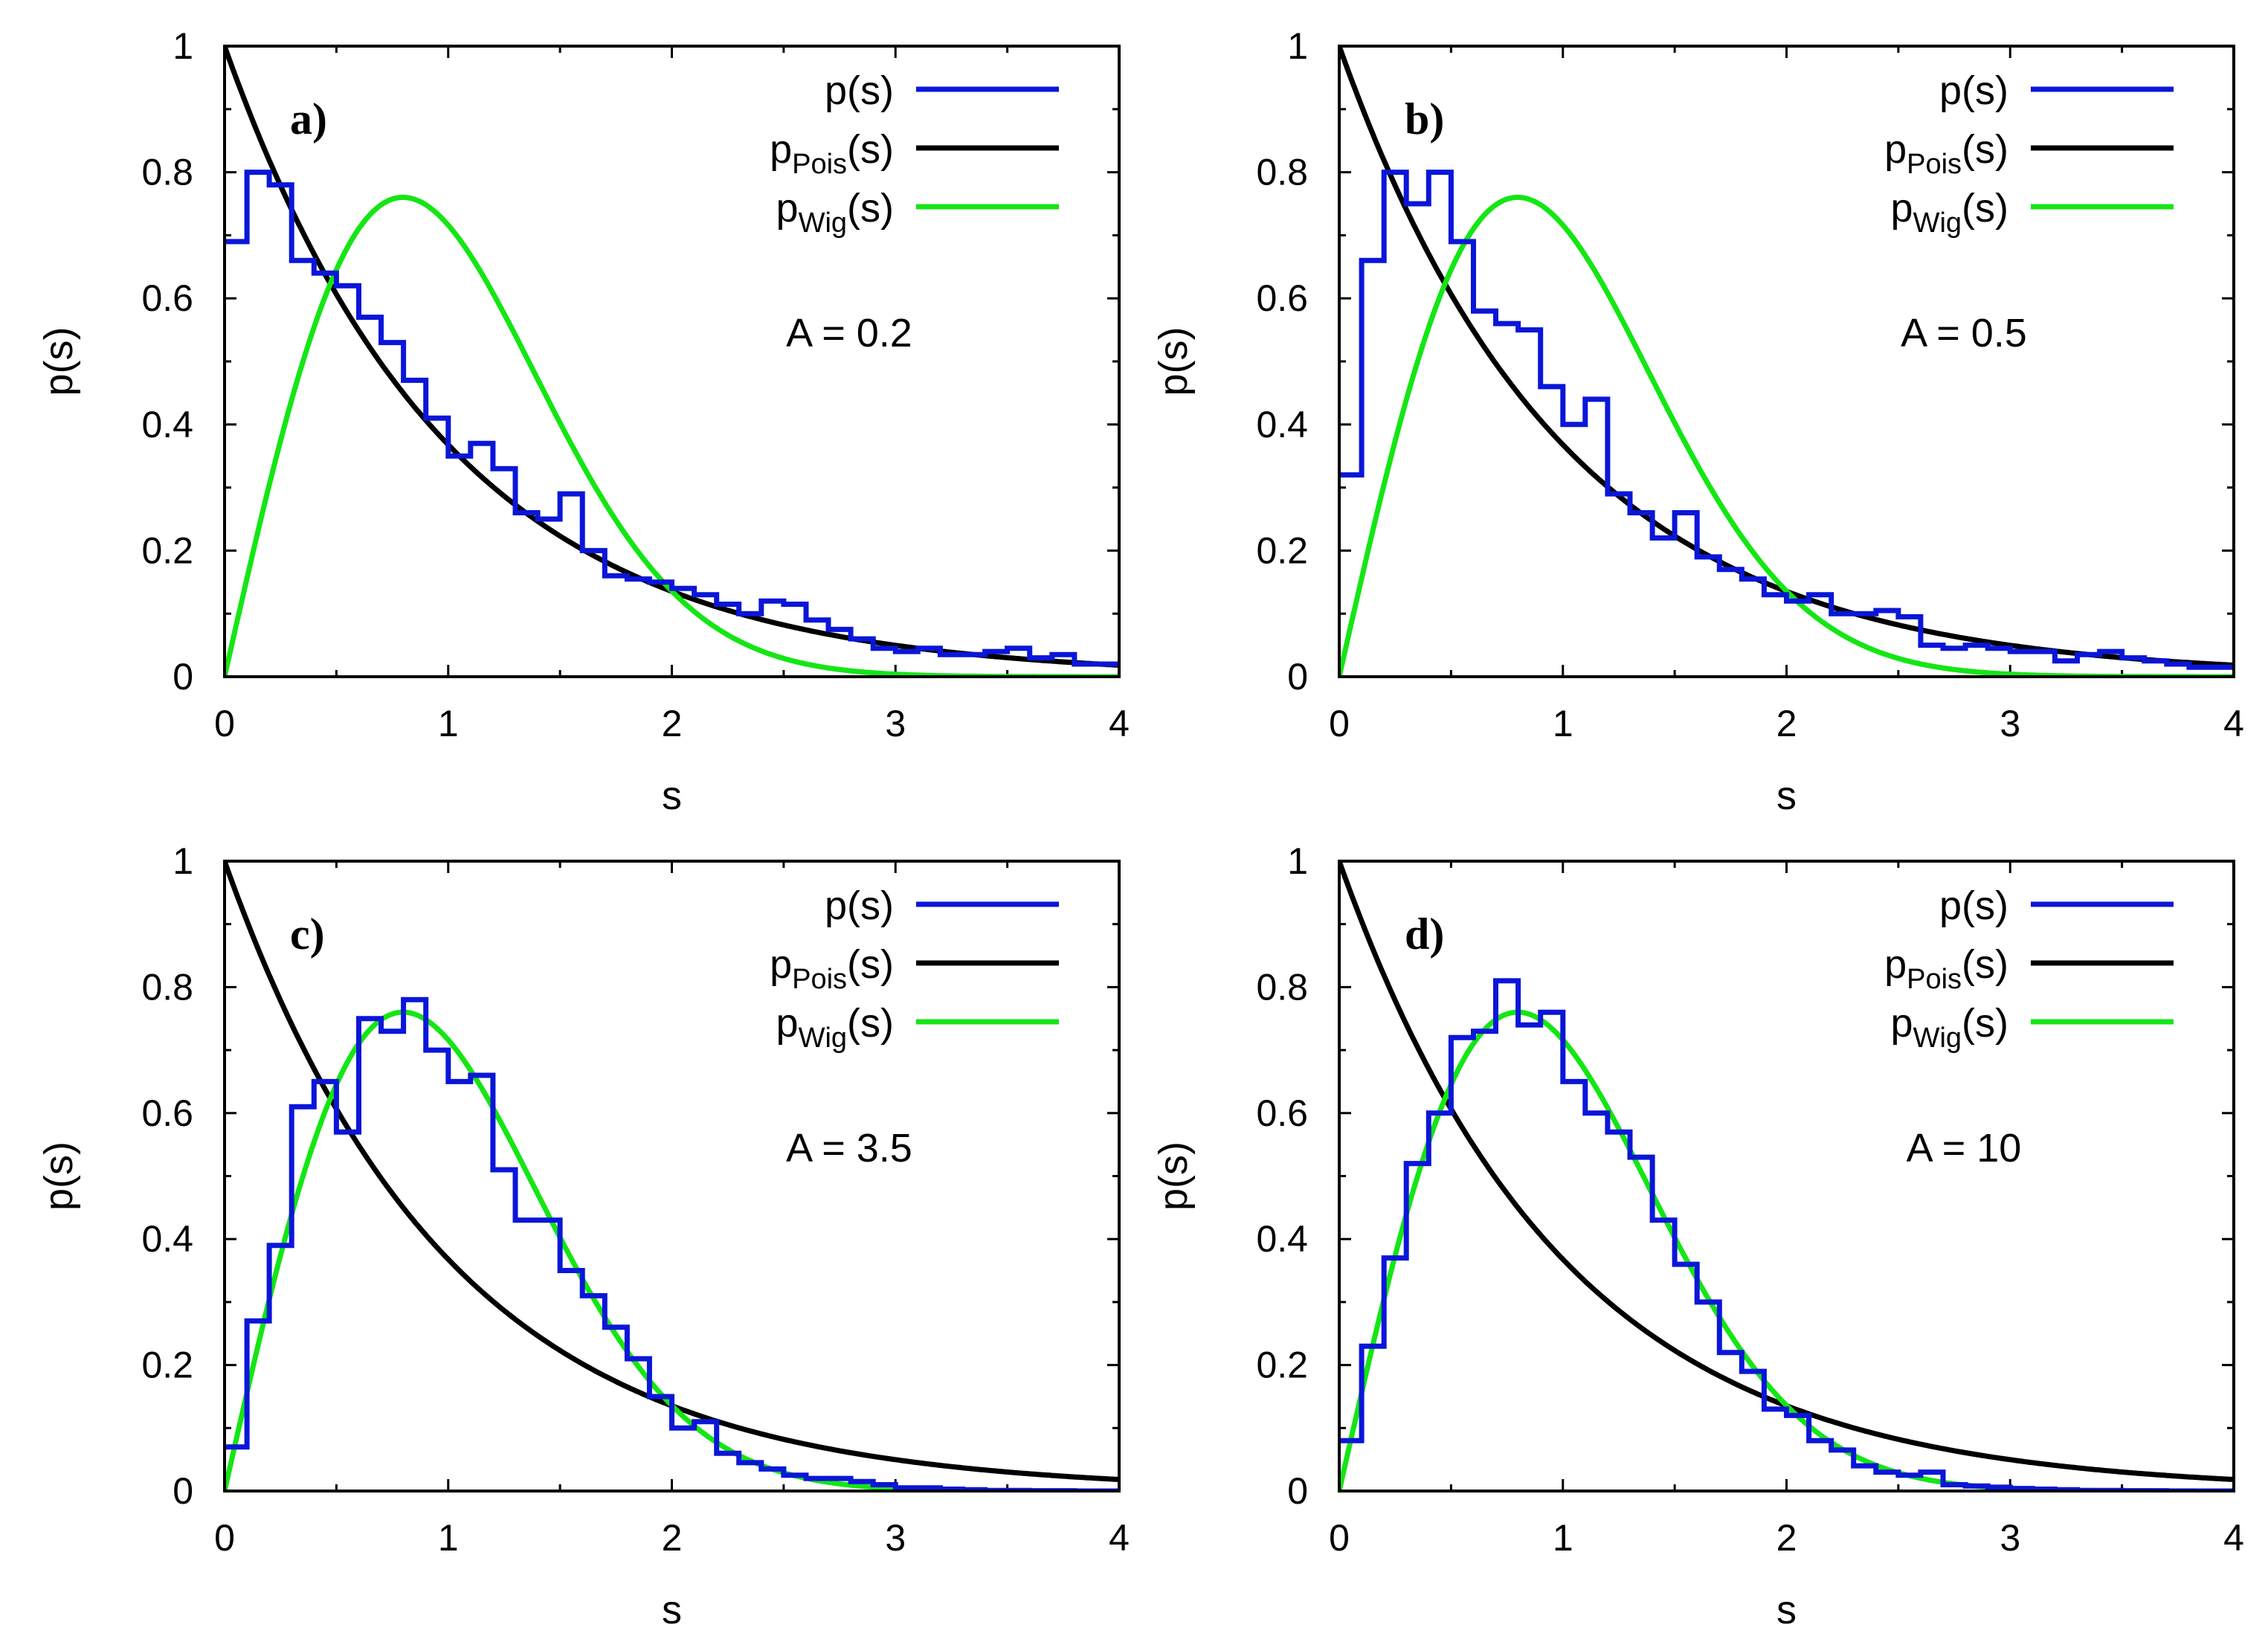 Image resolution: width=2268 pixels, height=1639 pixels. I want to click on parameter-annotation: A = 0.5, so click(1964, 333).